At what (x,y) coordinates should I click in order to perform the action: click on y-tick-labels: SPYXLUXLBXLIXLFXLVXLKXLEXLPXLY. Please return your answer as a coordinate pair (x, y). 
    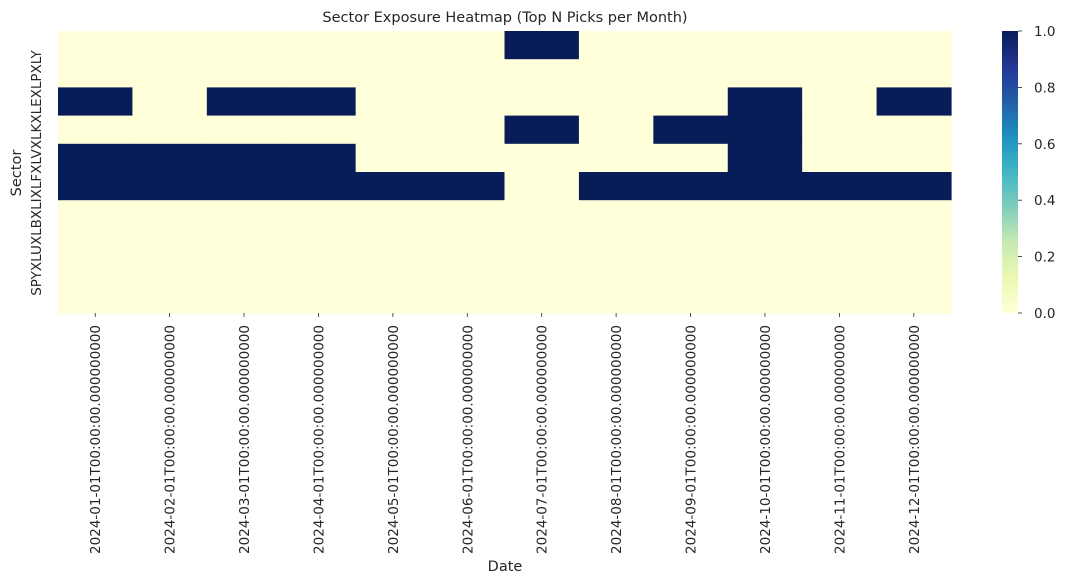
    Looking at the image, I should click on (37, 172).